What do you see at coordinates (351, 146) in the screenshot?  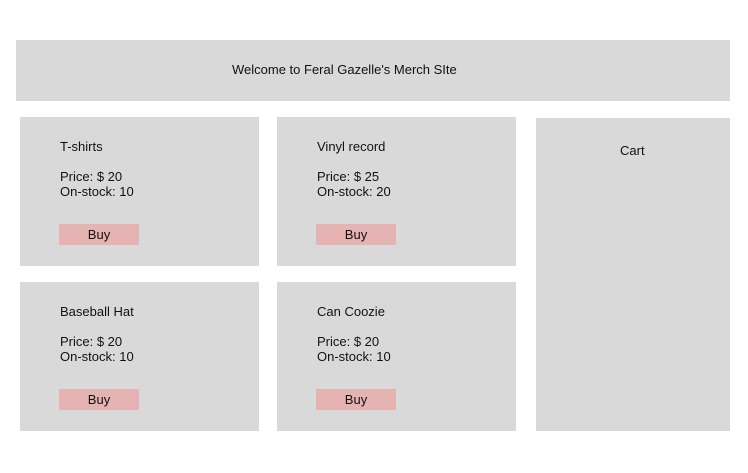 I see `product-name: Vinyl record` at bounding box center [351, 146].